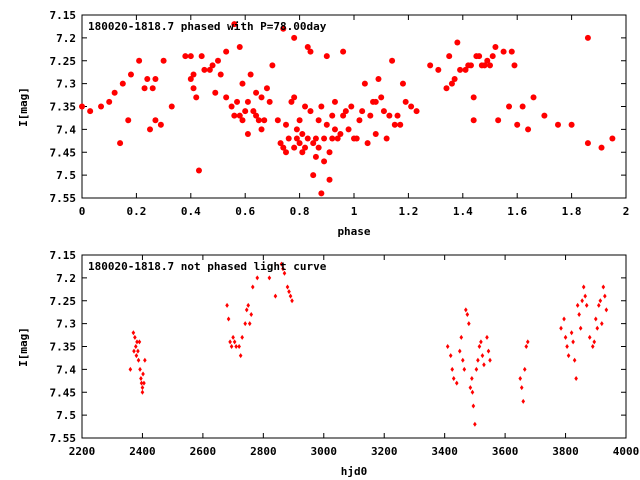  I want to click on phased-ytick-label: 7.55, so click(63, 198).